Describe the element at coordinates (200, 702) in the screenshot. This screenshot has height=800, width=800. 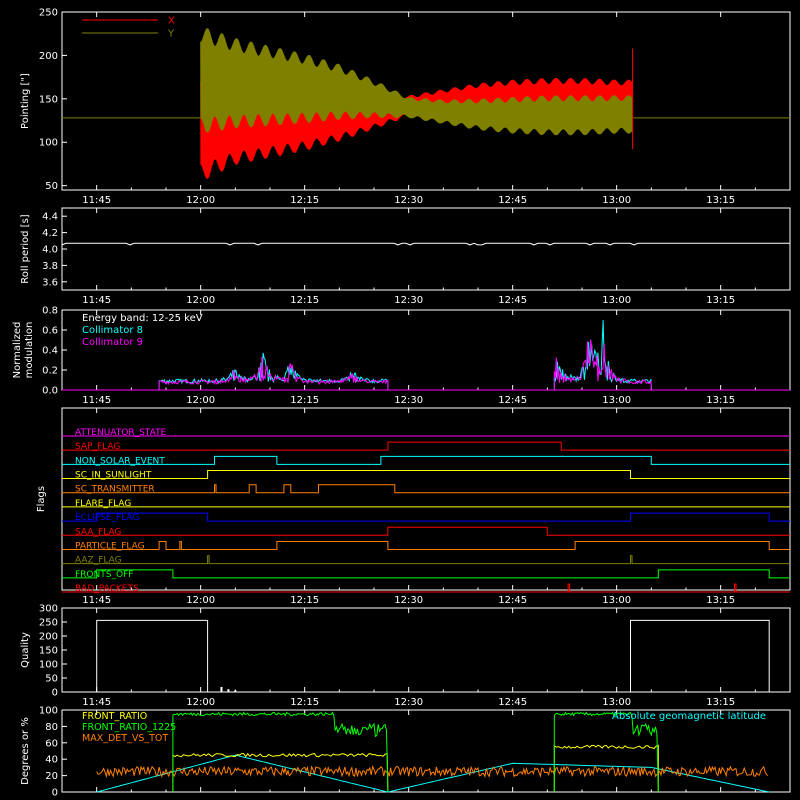
I see `quality-xtick-label: 12:00` at that location.